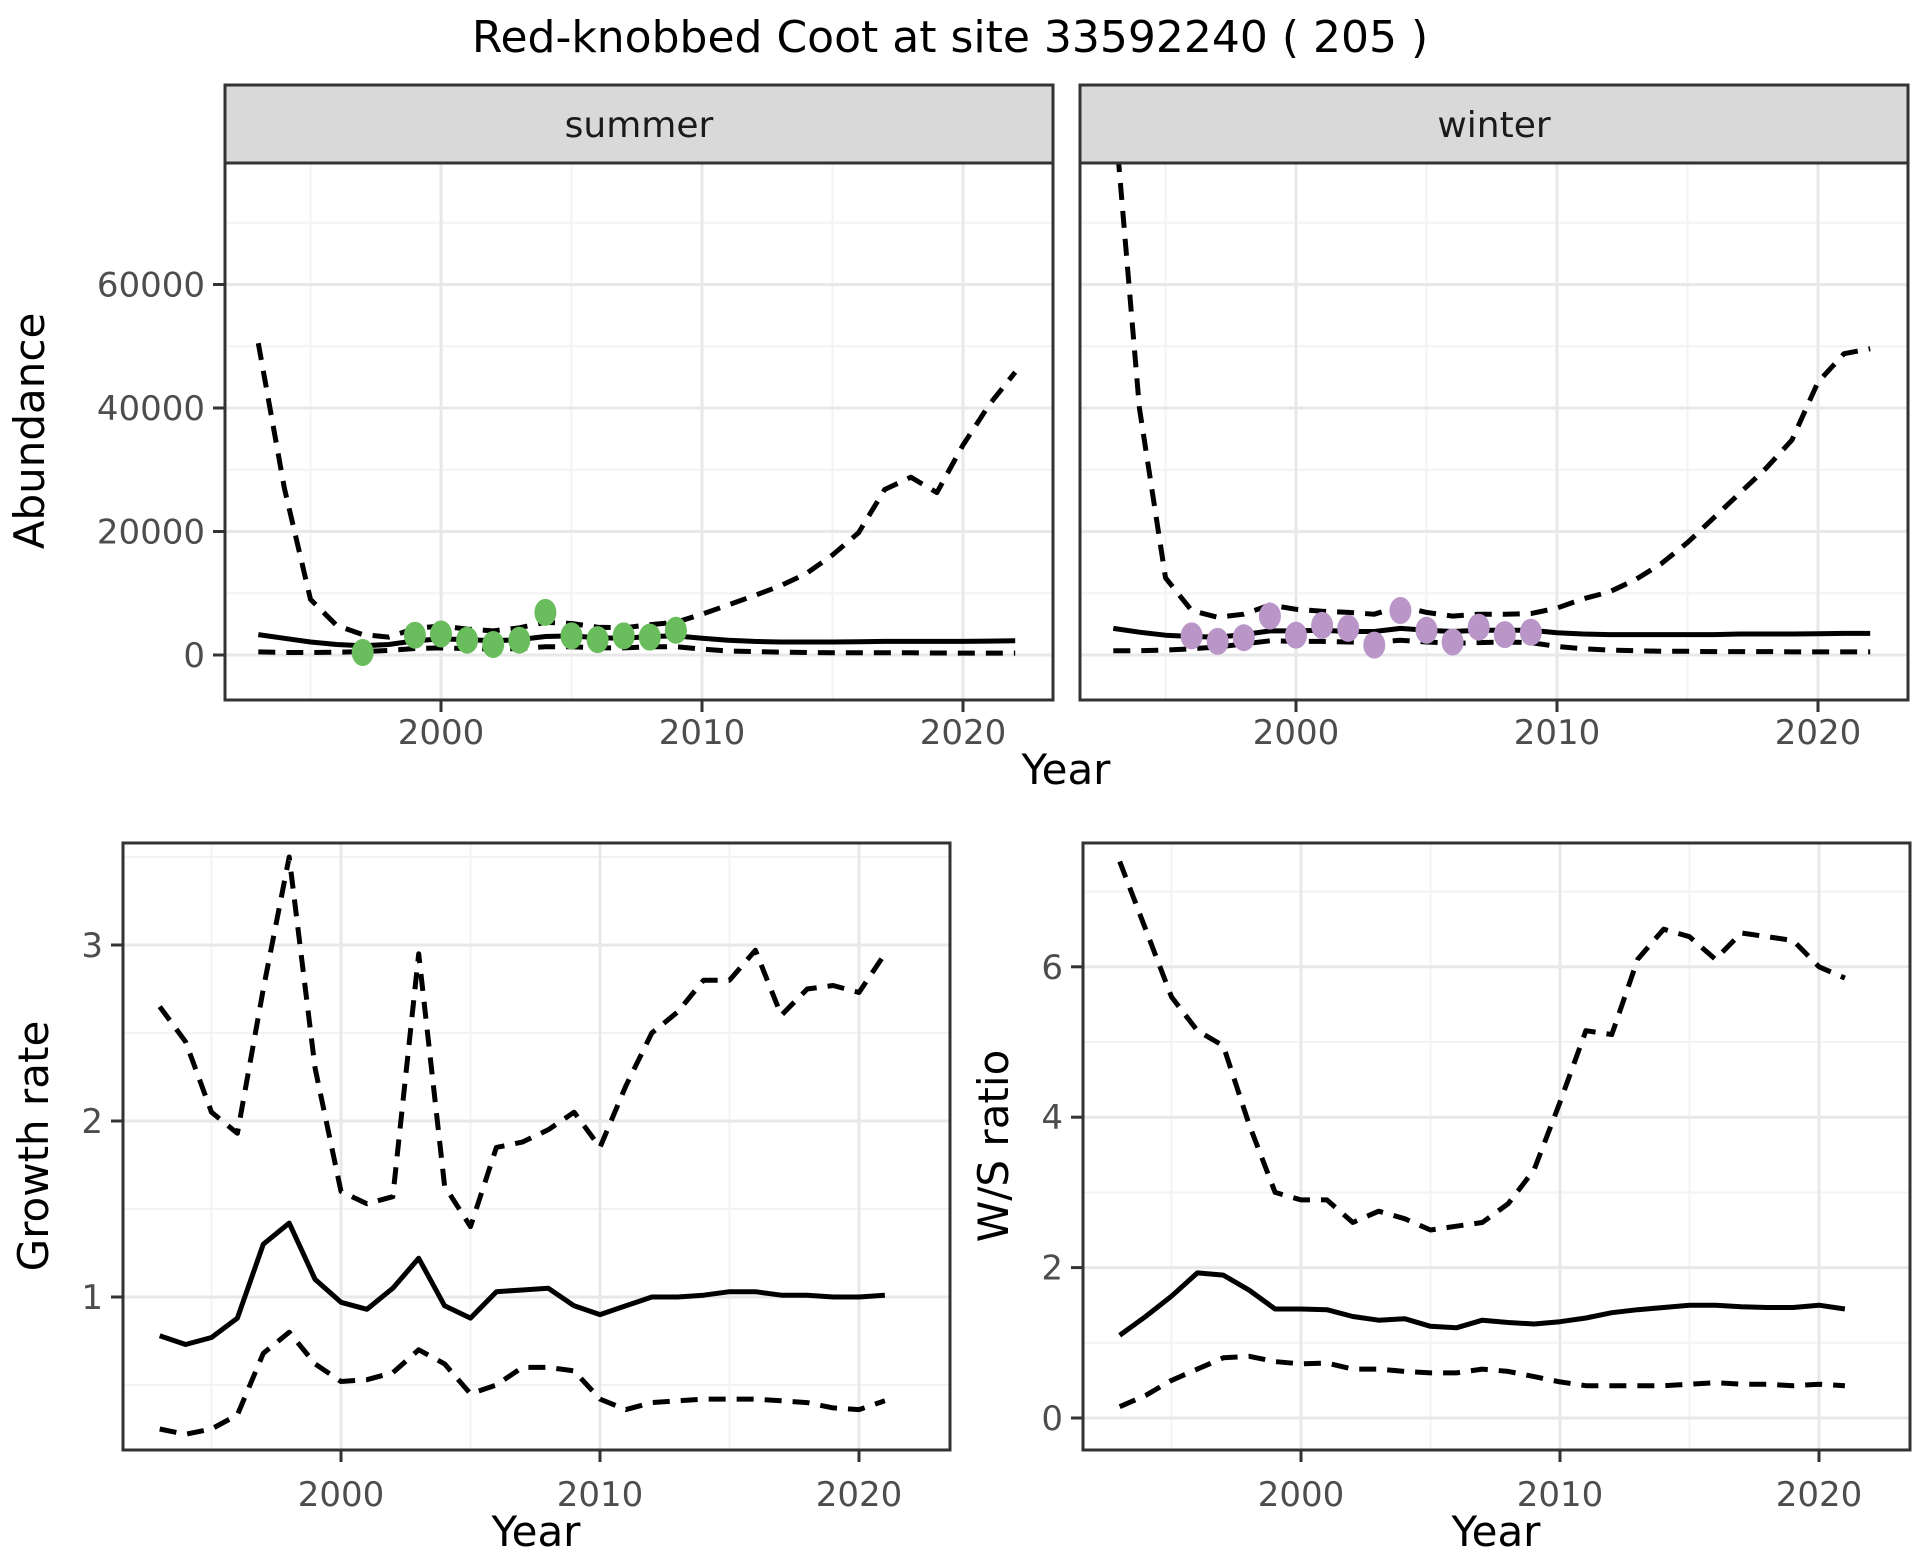 The height and width of the screenshot is (1560, 1920). What do you see at coordinates (151, 533) in the screenshot?
I see `y-tick-label: 20000` at bounding box center [151, 533].